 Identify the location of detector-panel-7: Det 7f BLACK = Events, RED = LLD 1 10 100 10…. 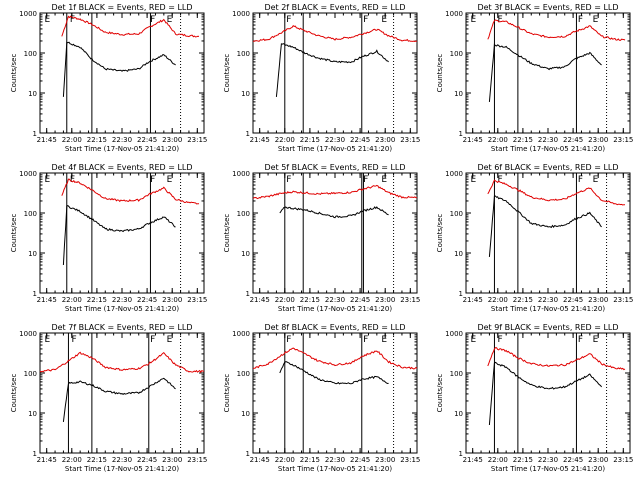
(108, 398).